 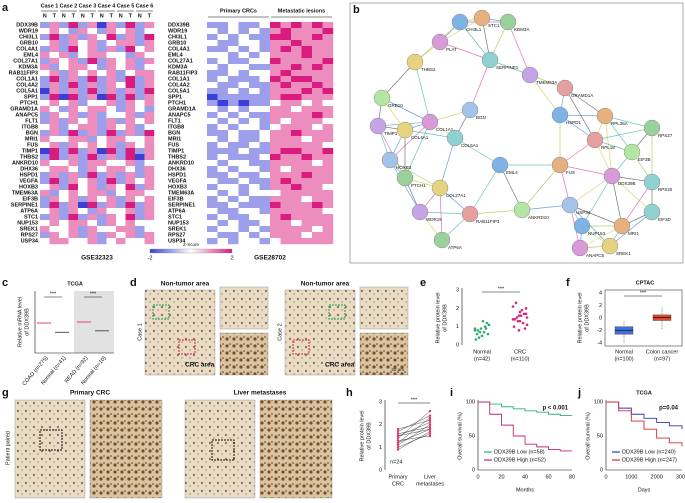 I want to click on micrograph, so click(x=126, y=449).